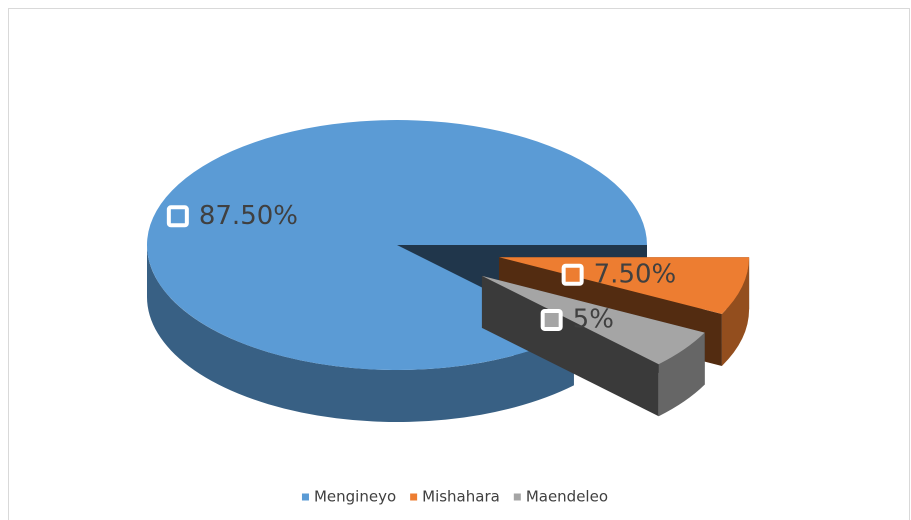 This screenshot has height=520, width=911. I want to click on legend-label: Maendeleo, so click(567, 497).